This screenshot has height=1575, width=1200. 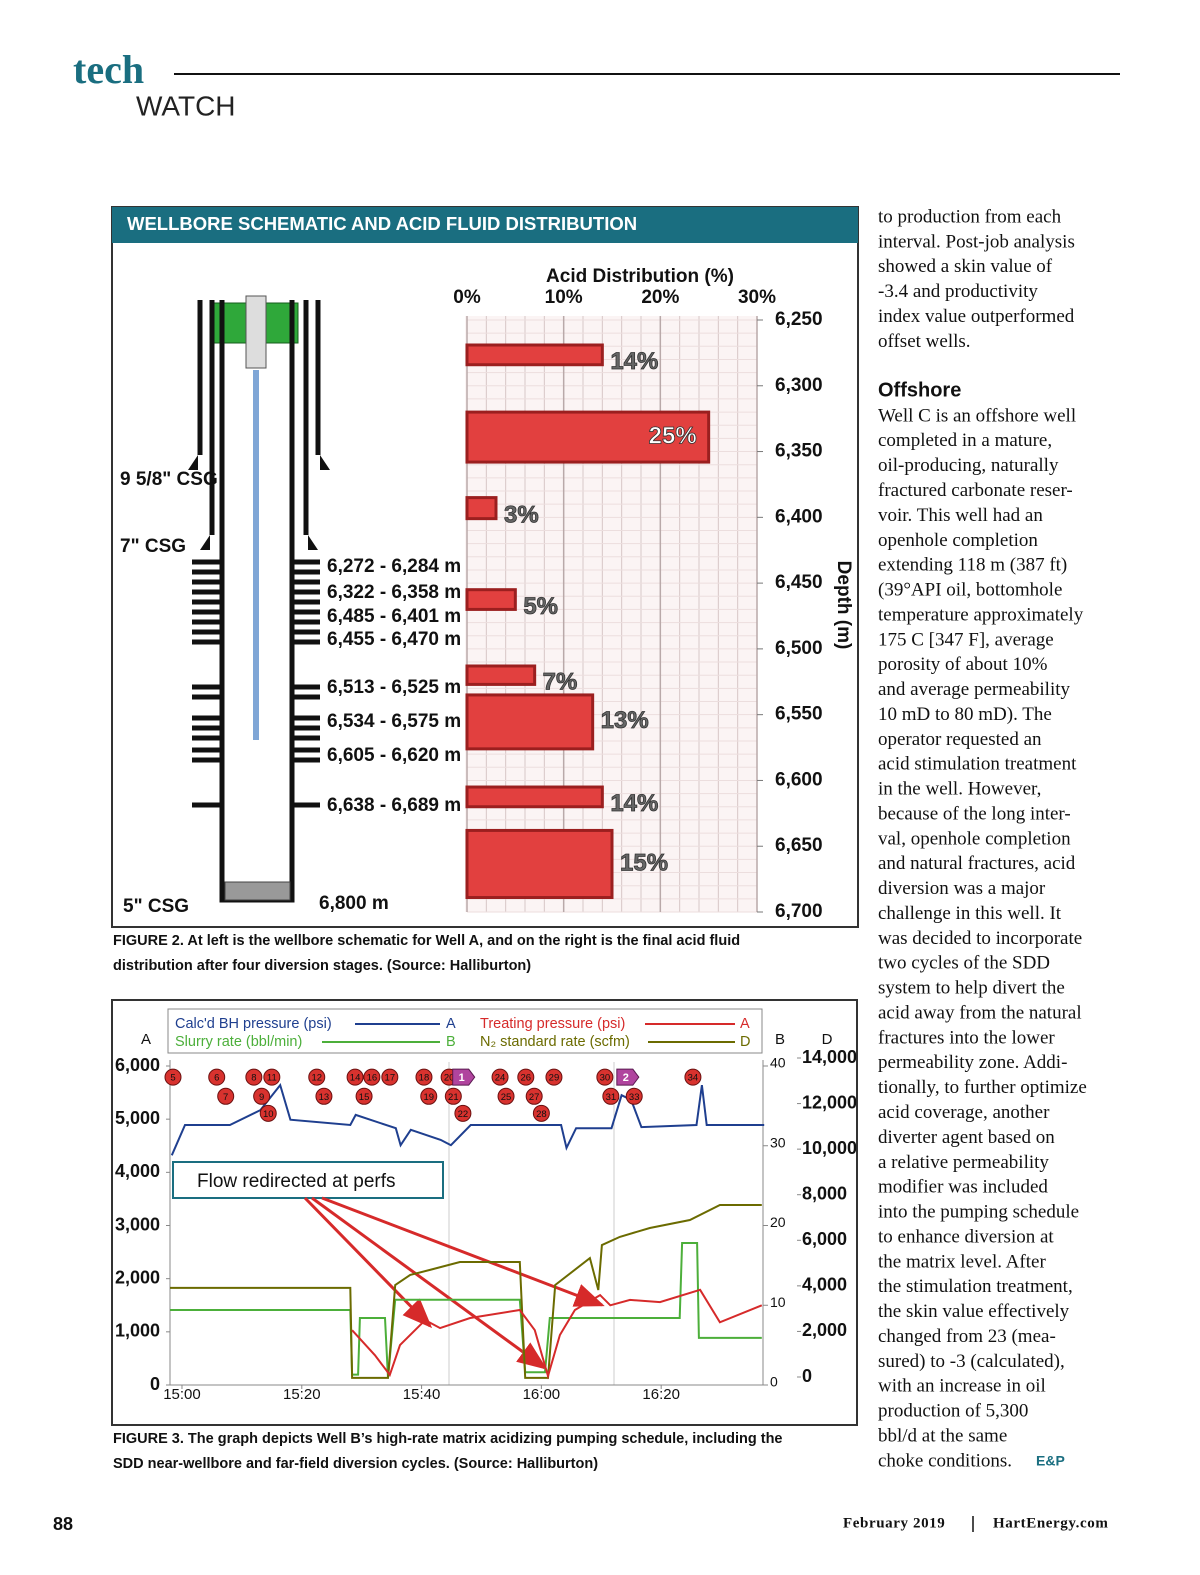 I want to click on article-line: voir. This well had an, so click(x=960, y=515).